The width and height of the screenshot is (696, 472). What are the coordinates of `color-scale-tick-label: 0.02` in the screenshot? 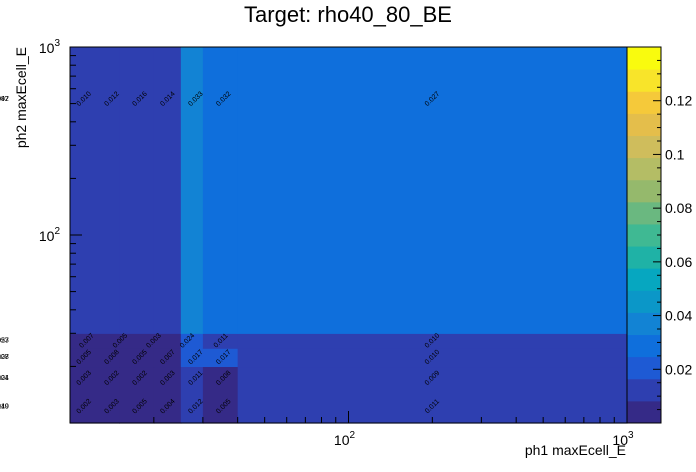 It's located at (678, 369).